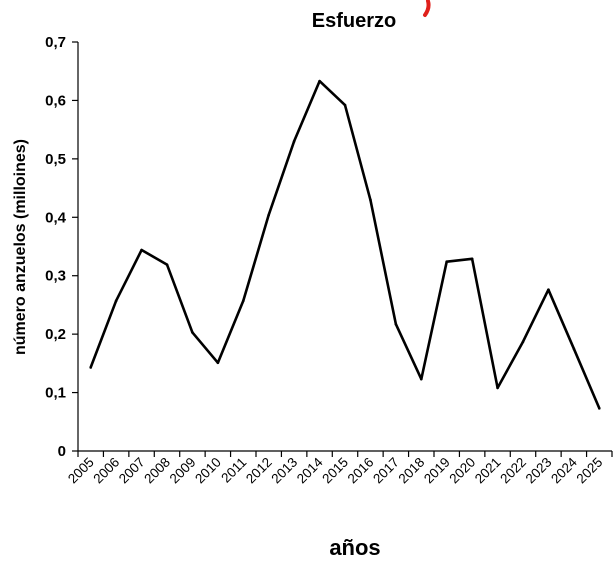 This screenshot has height=566, width=616. What do you see at coordinates (354, 547) in the screenshot?
I see `x-axis-label: años` at bounding box center [354, 547].